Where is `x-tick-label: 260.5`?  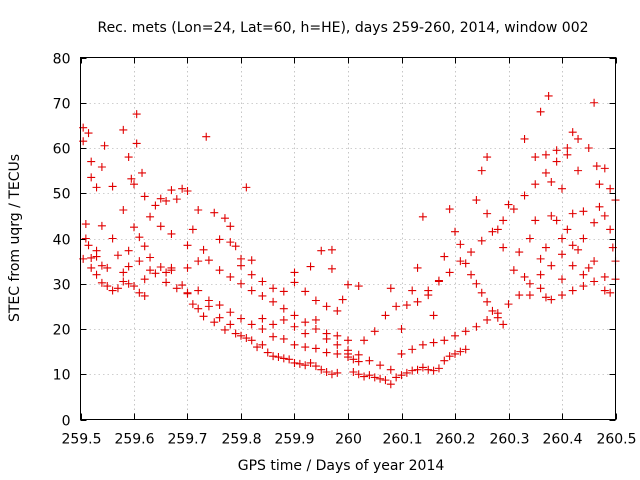
x-tick-label: 260.5 is located at coordinates (616, 440).